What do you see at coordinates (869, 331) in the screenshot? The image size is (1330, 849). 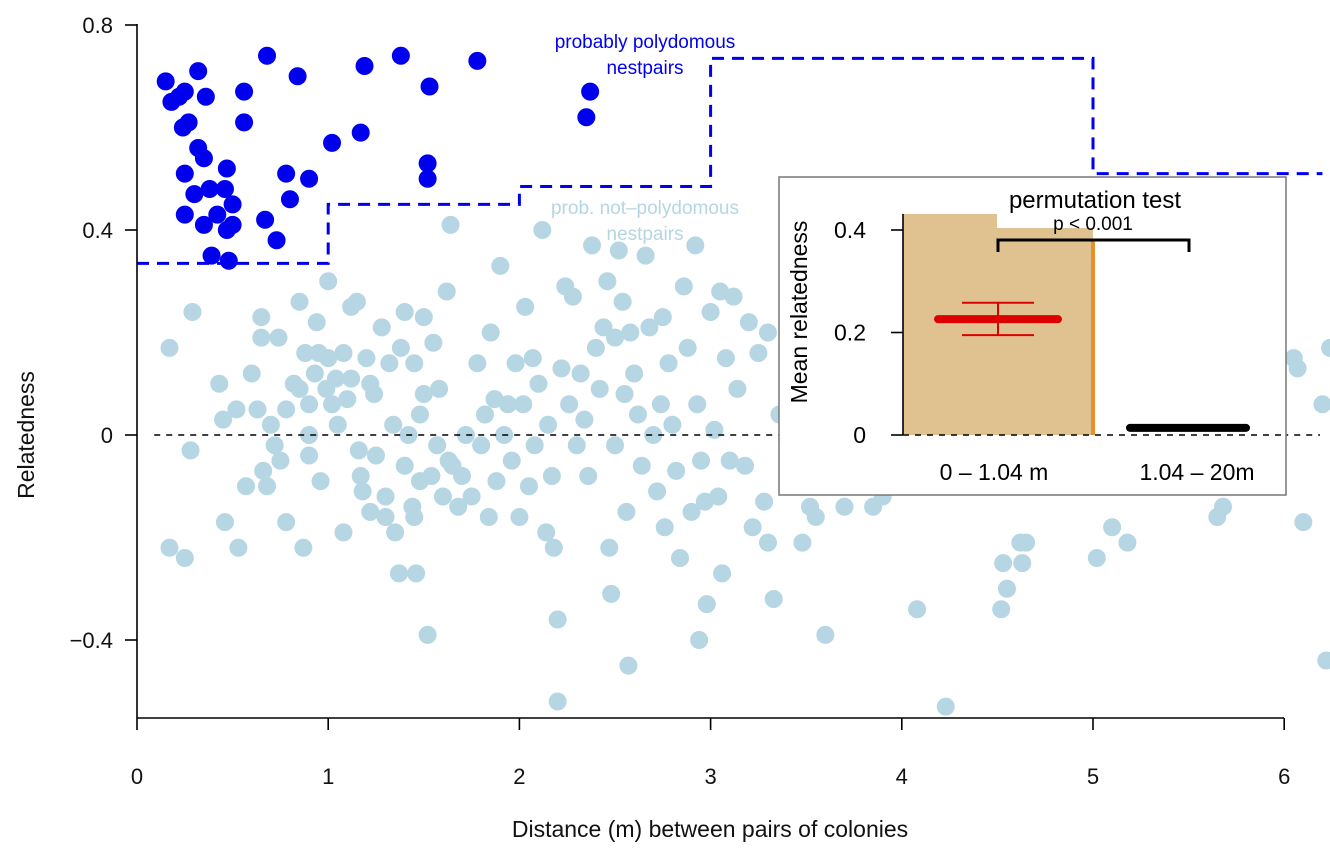 I see `inset-y-axis: 0 0.2 0.4` at bounding box center [869, 331].